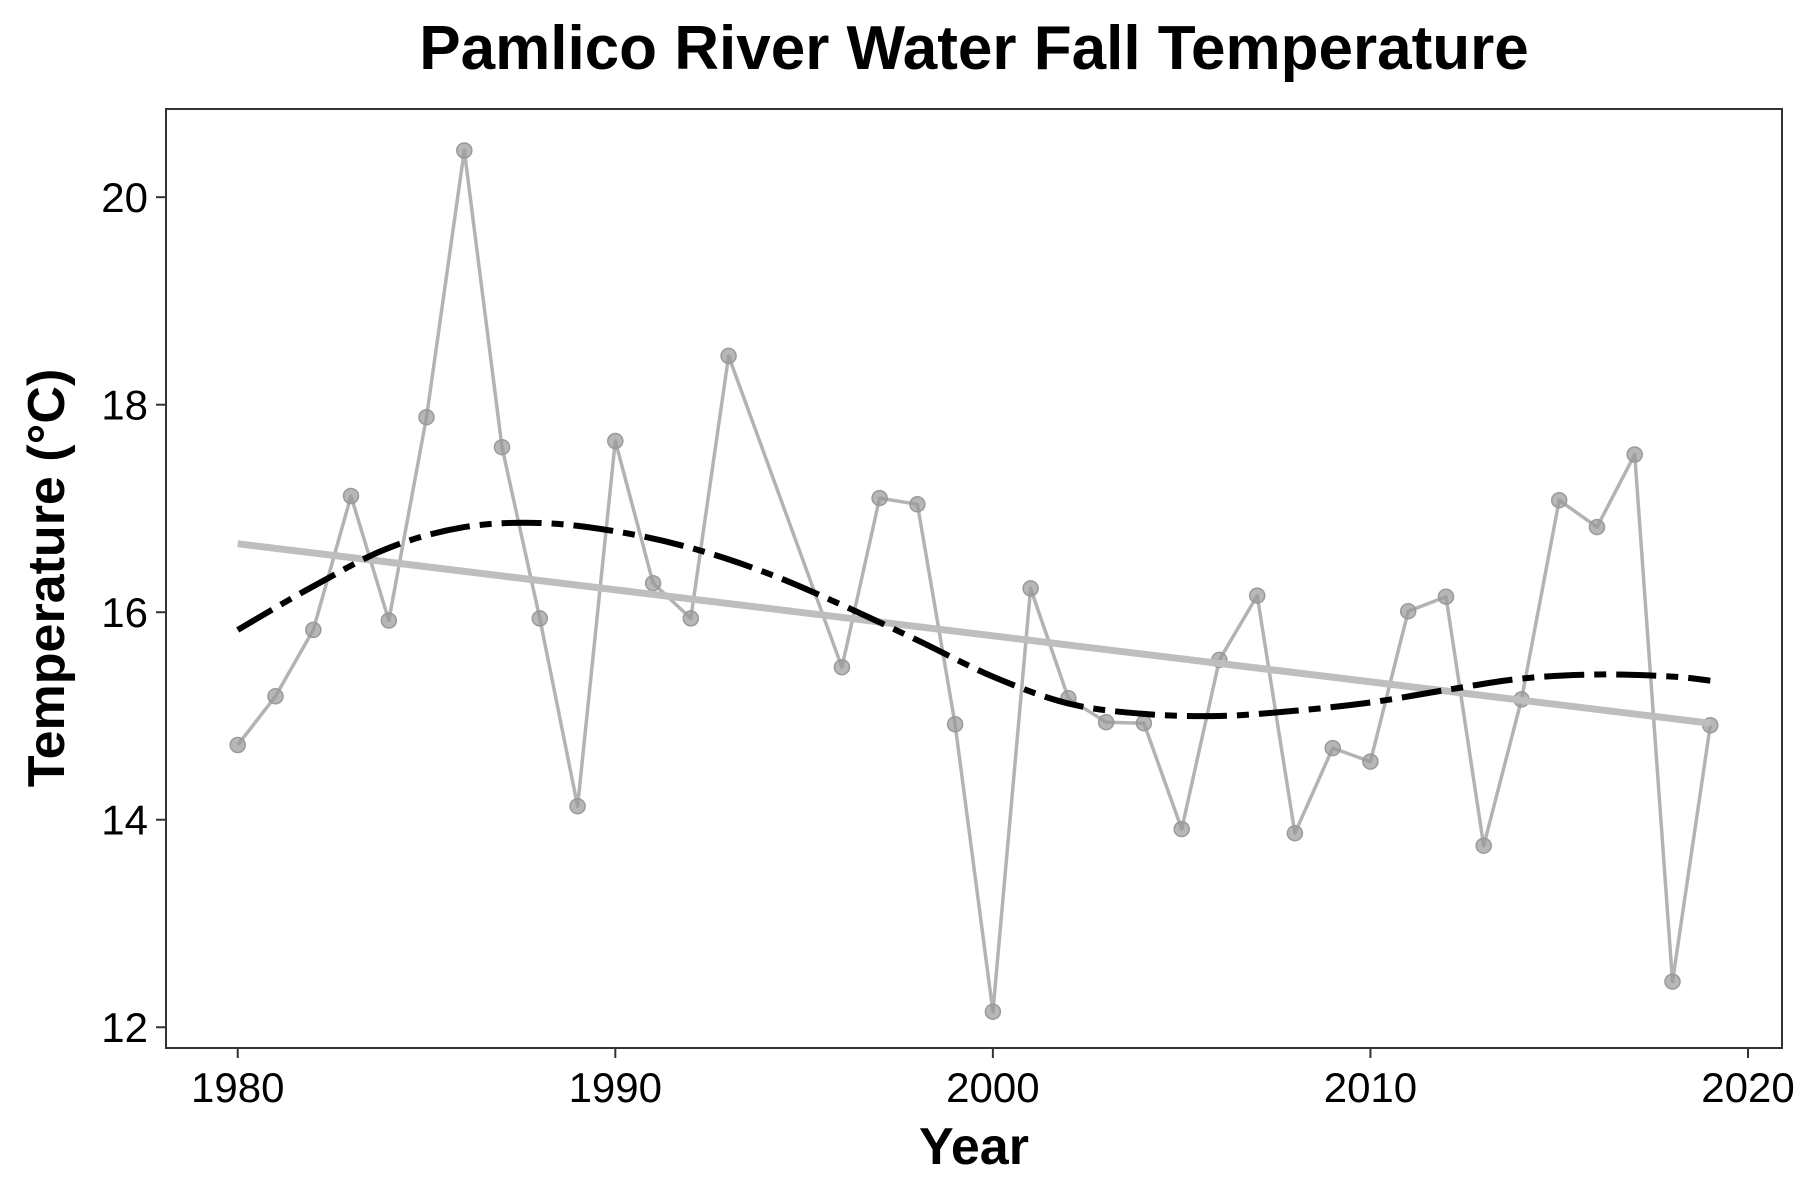 The height and width of the screenshot is (1200, 1800). Describe the element at coordinates (992, 1087) in the screenshot. I see `x-tick-label: 2000` at that location.